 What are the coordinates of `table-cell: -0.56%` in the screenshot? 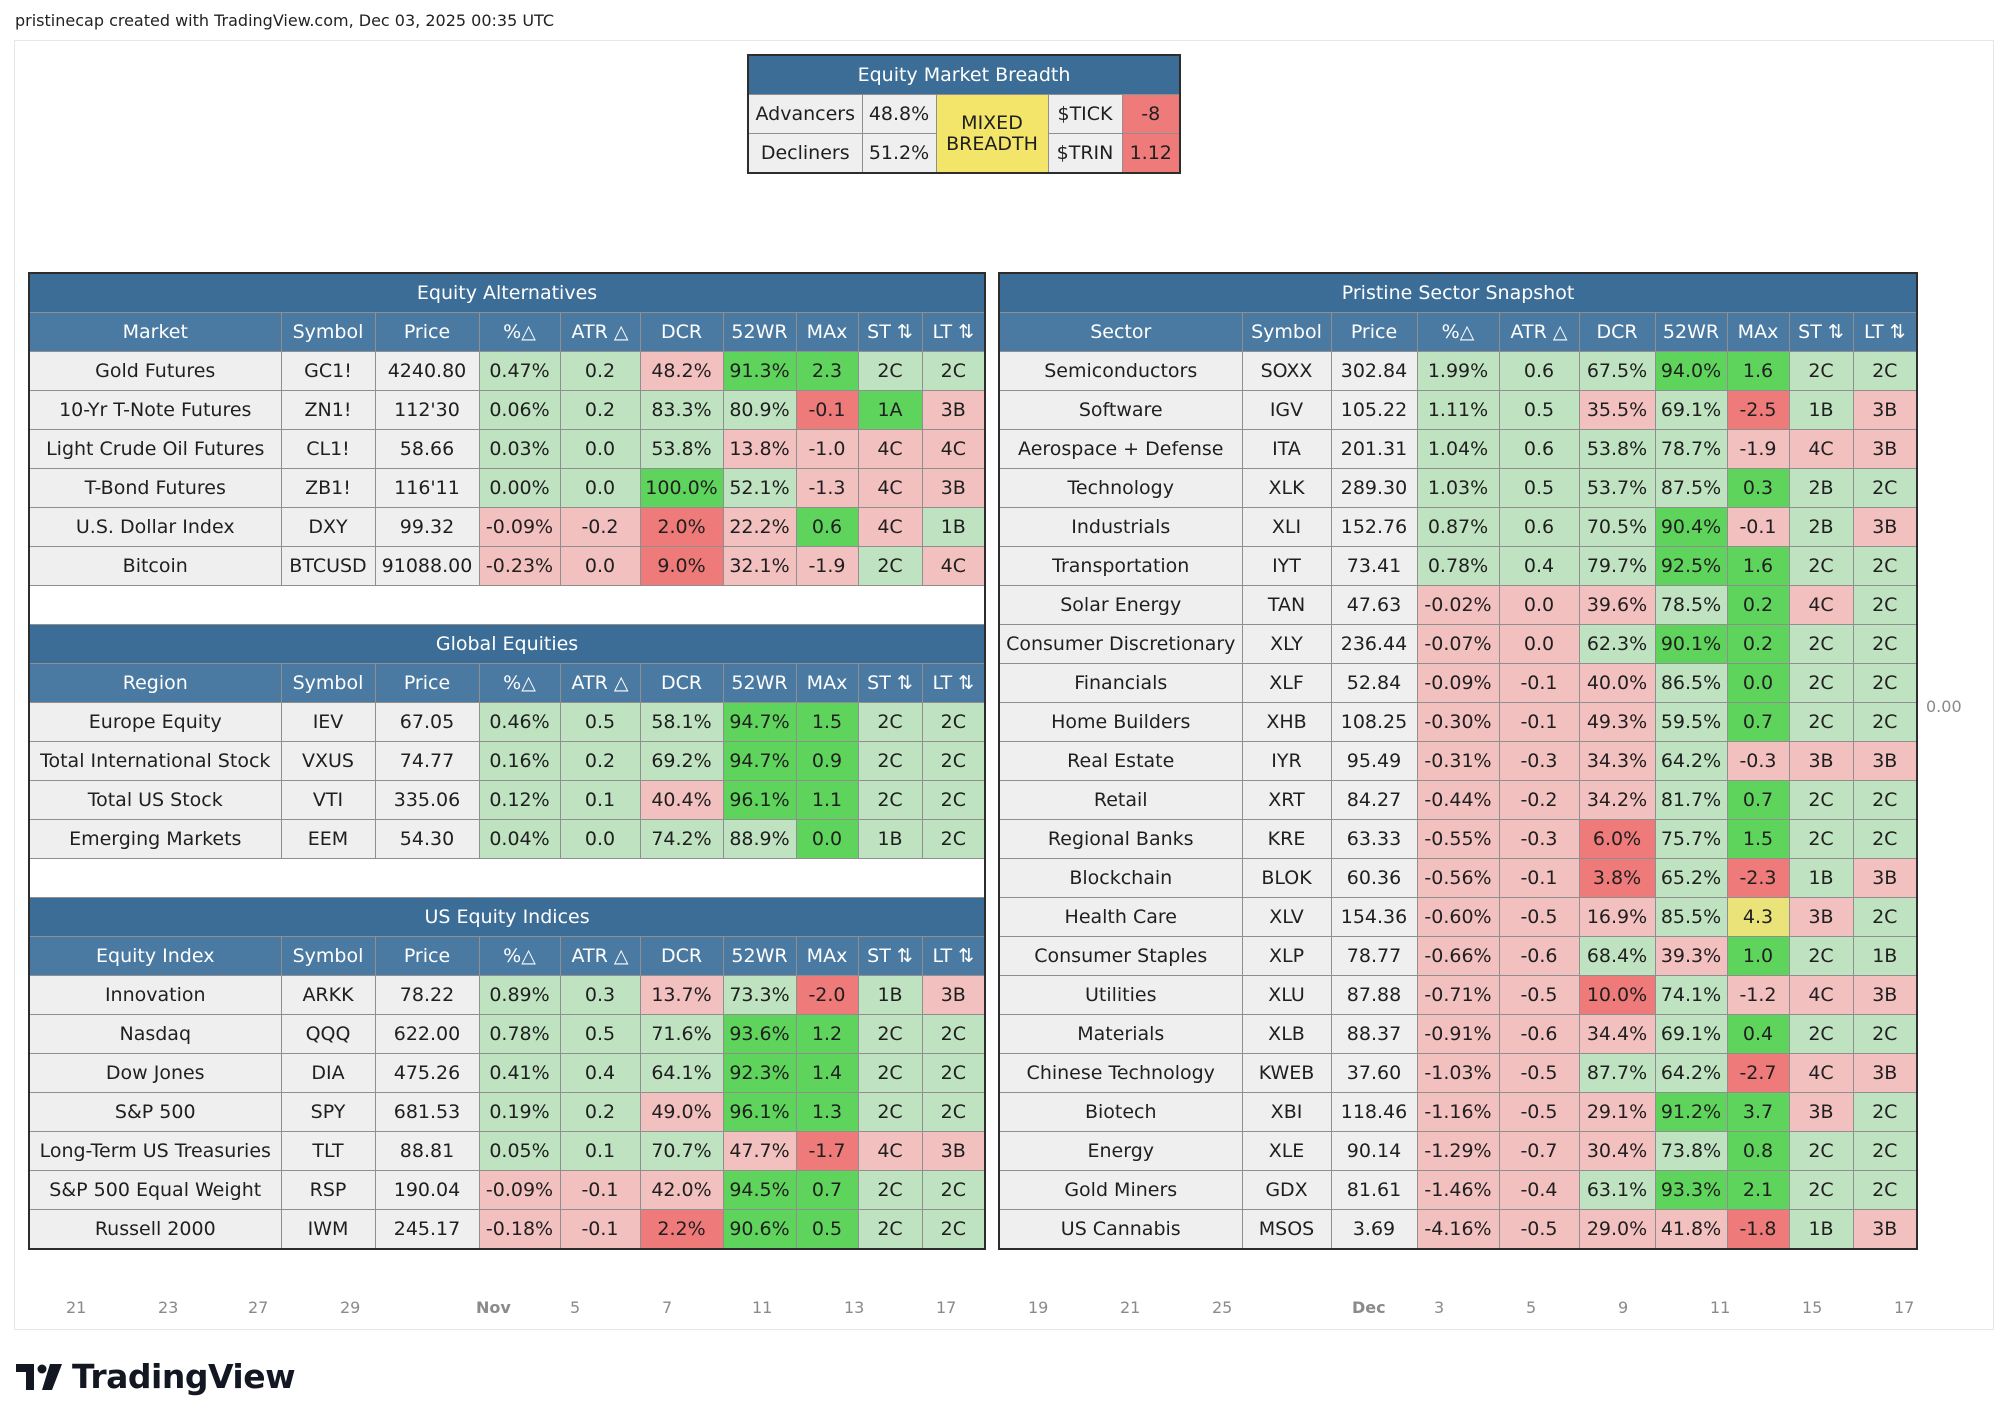 It's located at (1458, 878).